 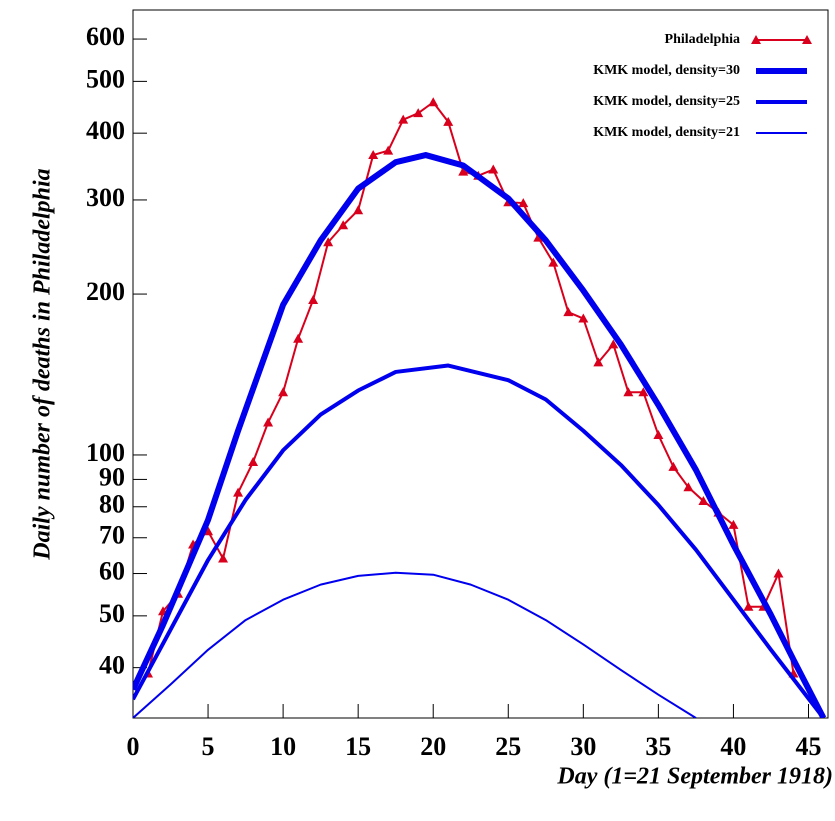 What do you see at coordinates (283, 746) in the screenshot?
I see `x-tick-label: 10` at bounding box center [283, 746].